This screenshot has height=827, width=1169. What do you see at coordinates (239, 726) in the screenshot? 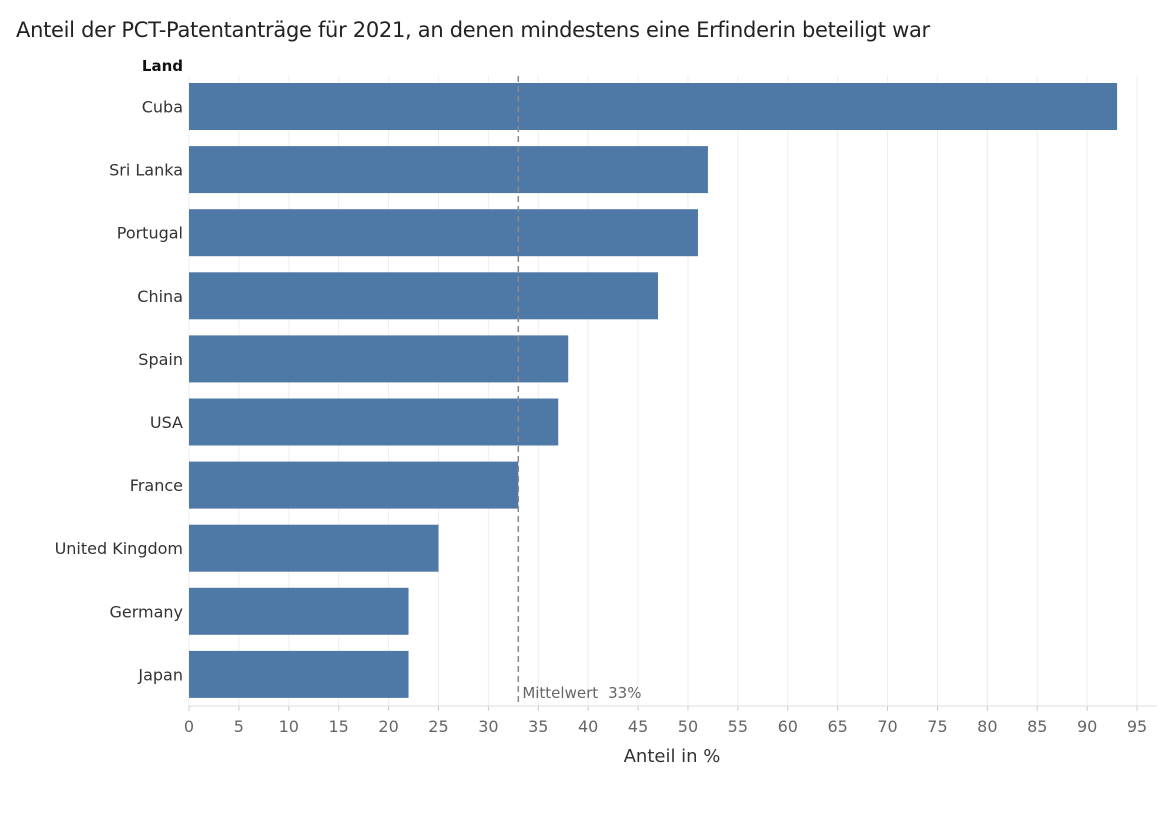
I see `x-tick-label: 5` at bounding box center [239, 726].